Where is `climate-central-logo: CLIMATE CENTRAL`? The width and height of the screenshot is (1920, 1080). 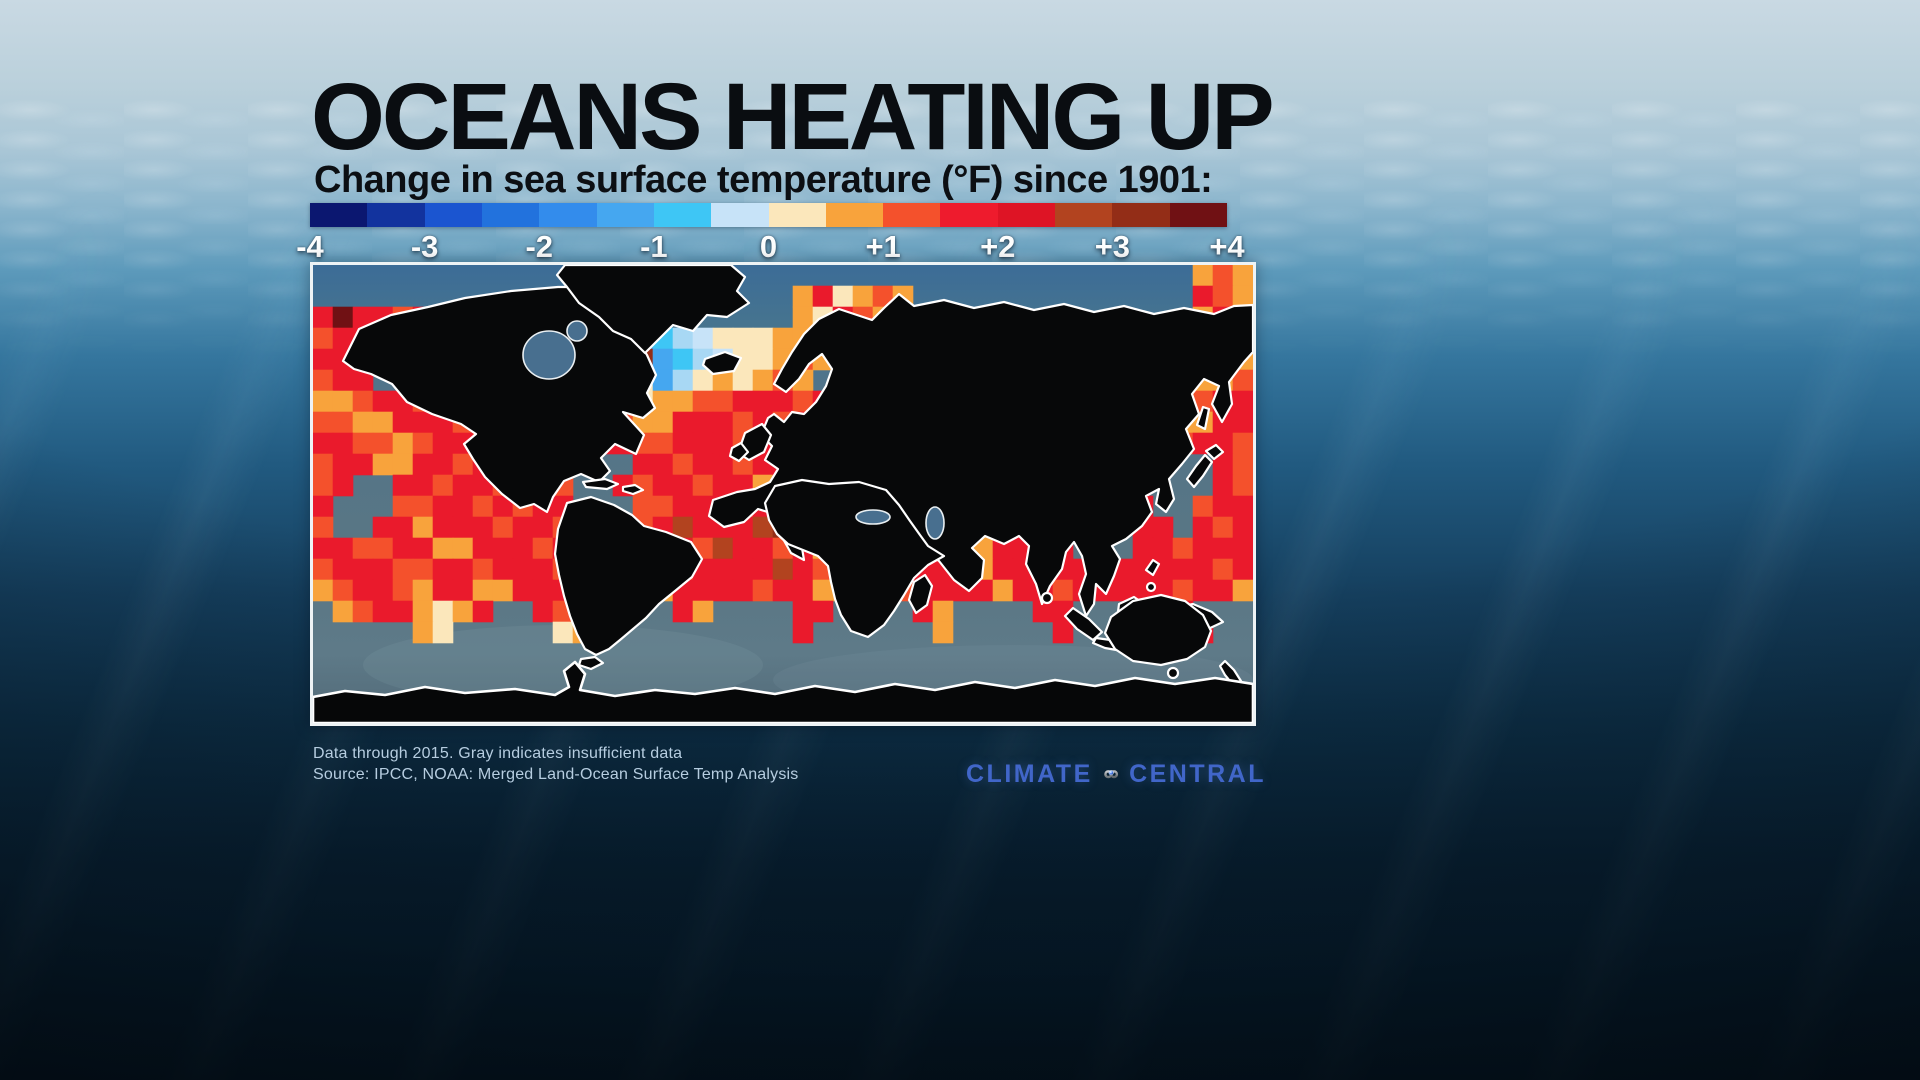
climate-central-logo: CLIMATE CENTRAL is located at coordinates (1116, 774).